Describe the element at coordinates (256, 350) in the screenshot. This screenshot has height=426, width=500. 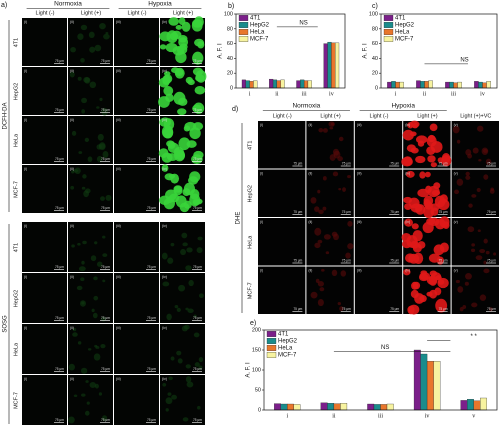
I see `y-tick-label: 150` at that location.